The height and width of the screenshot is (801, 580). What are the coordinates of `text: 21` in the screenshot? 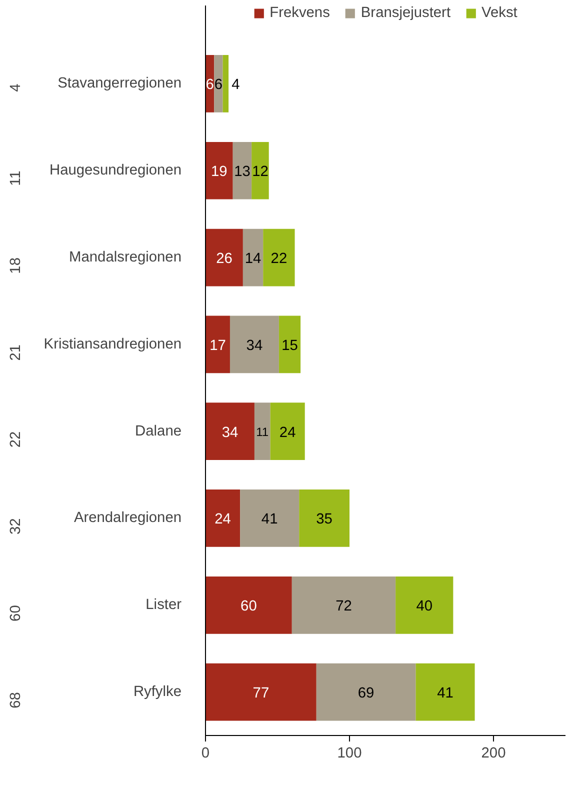 It's located at (16, 352).